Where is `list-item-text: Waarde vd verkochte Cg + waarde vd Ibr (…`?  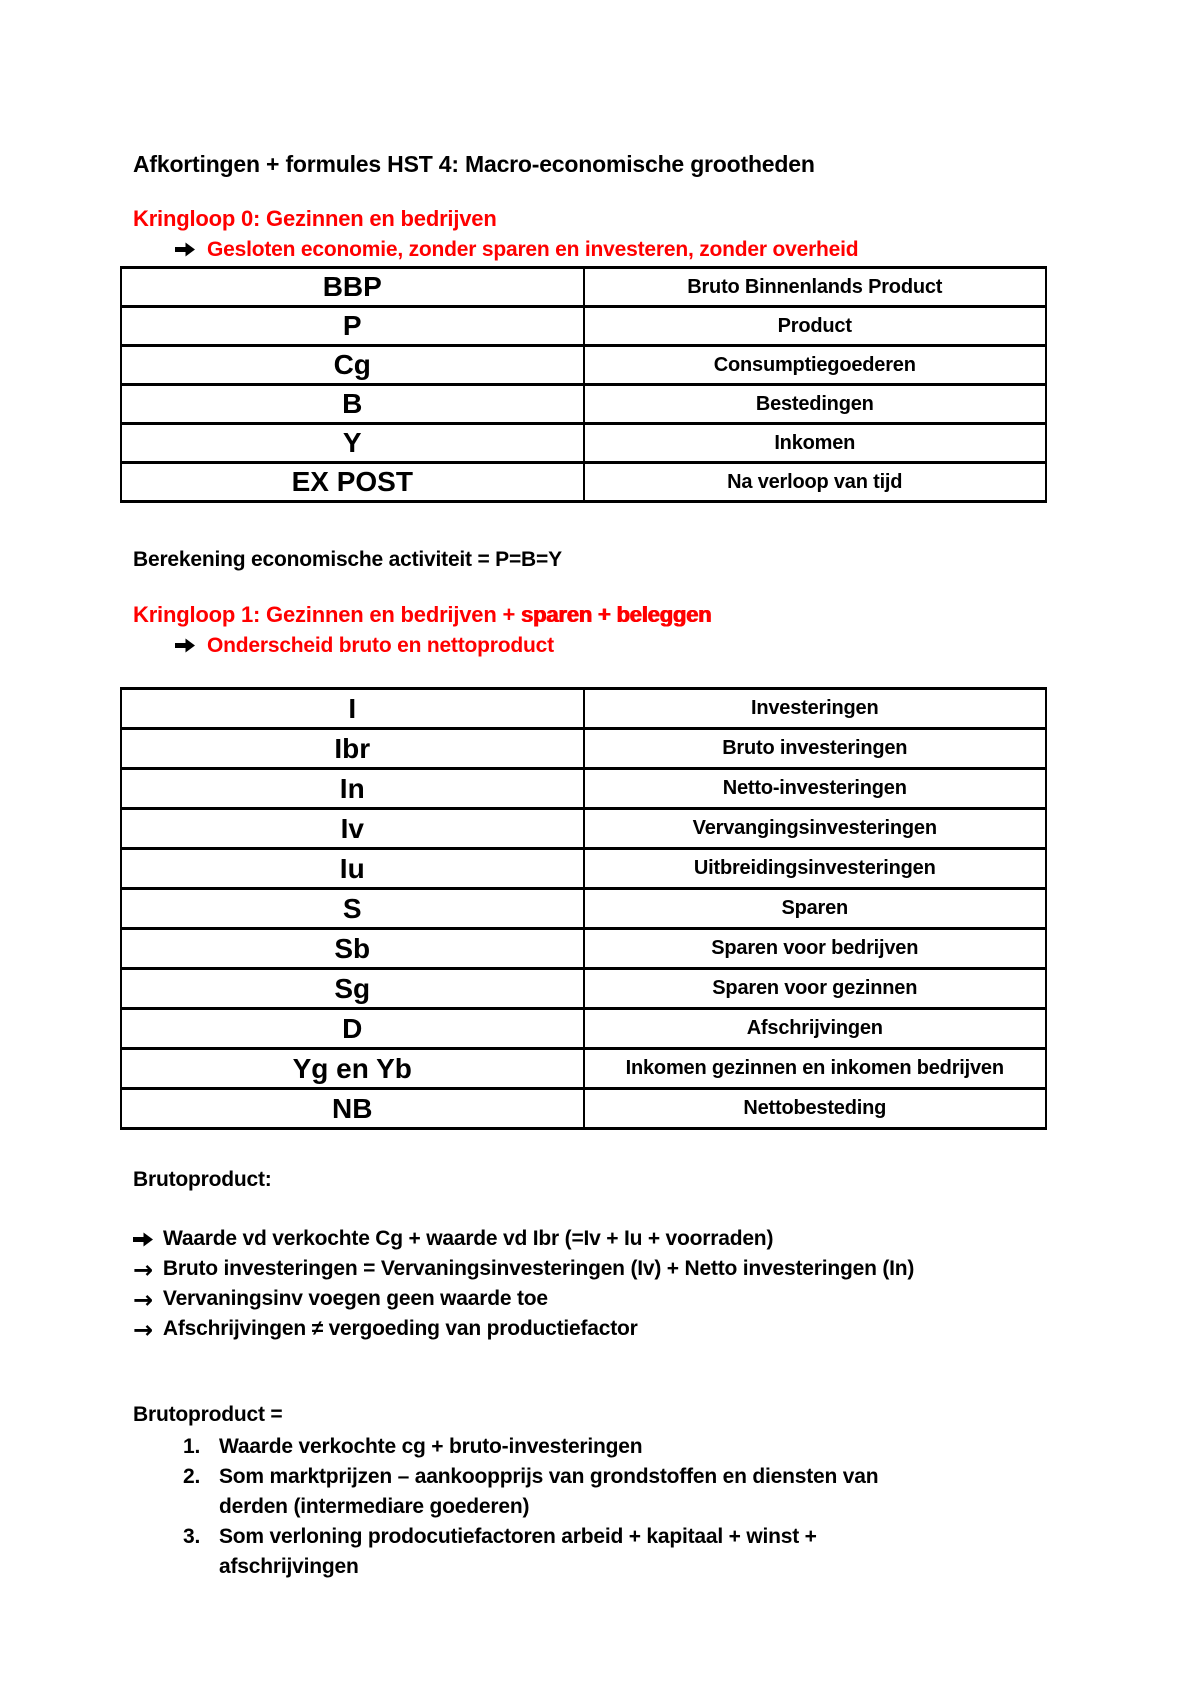
list-item-text: Waarde vd verkochte Cg + waarde vd Ibr (… is located at coordinates (468, 1238).